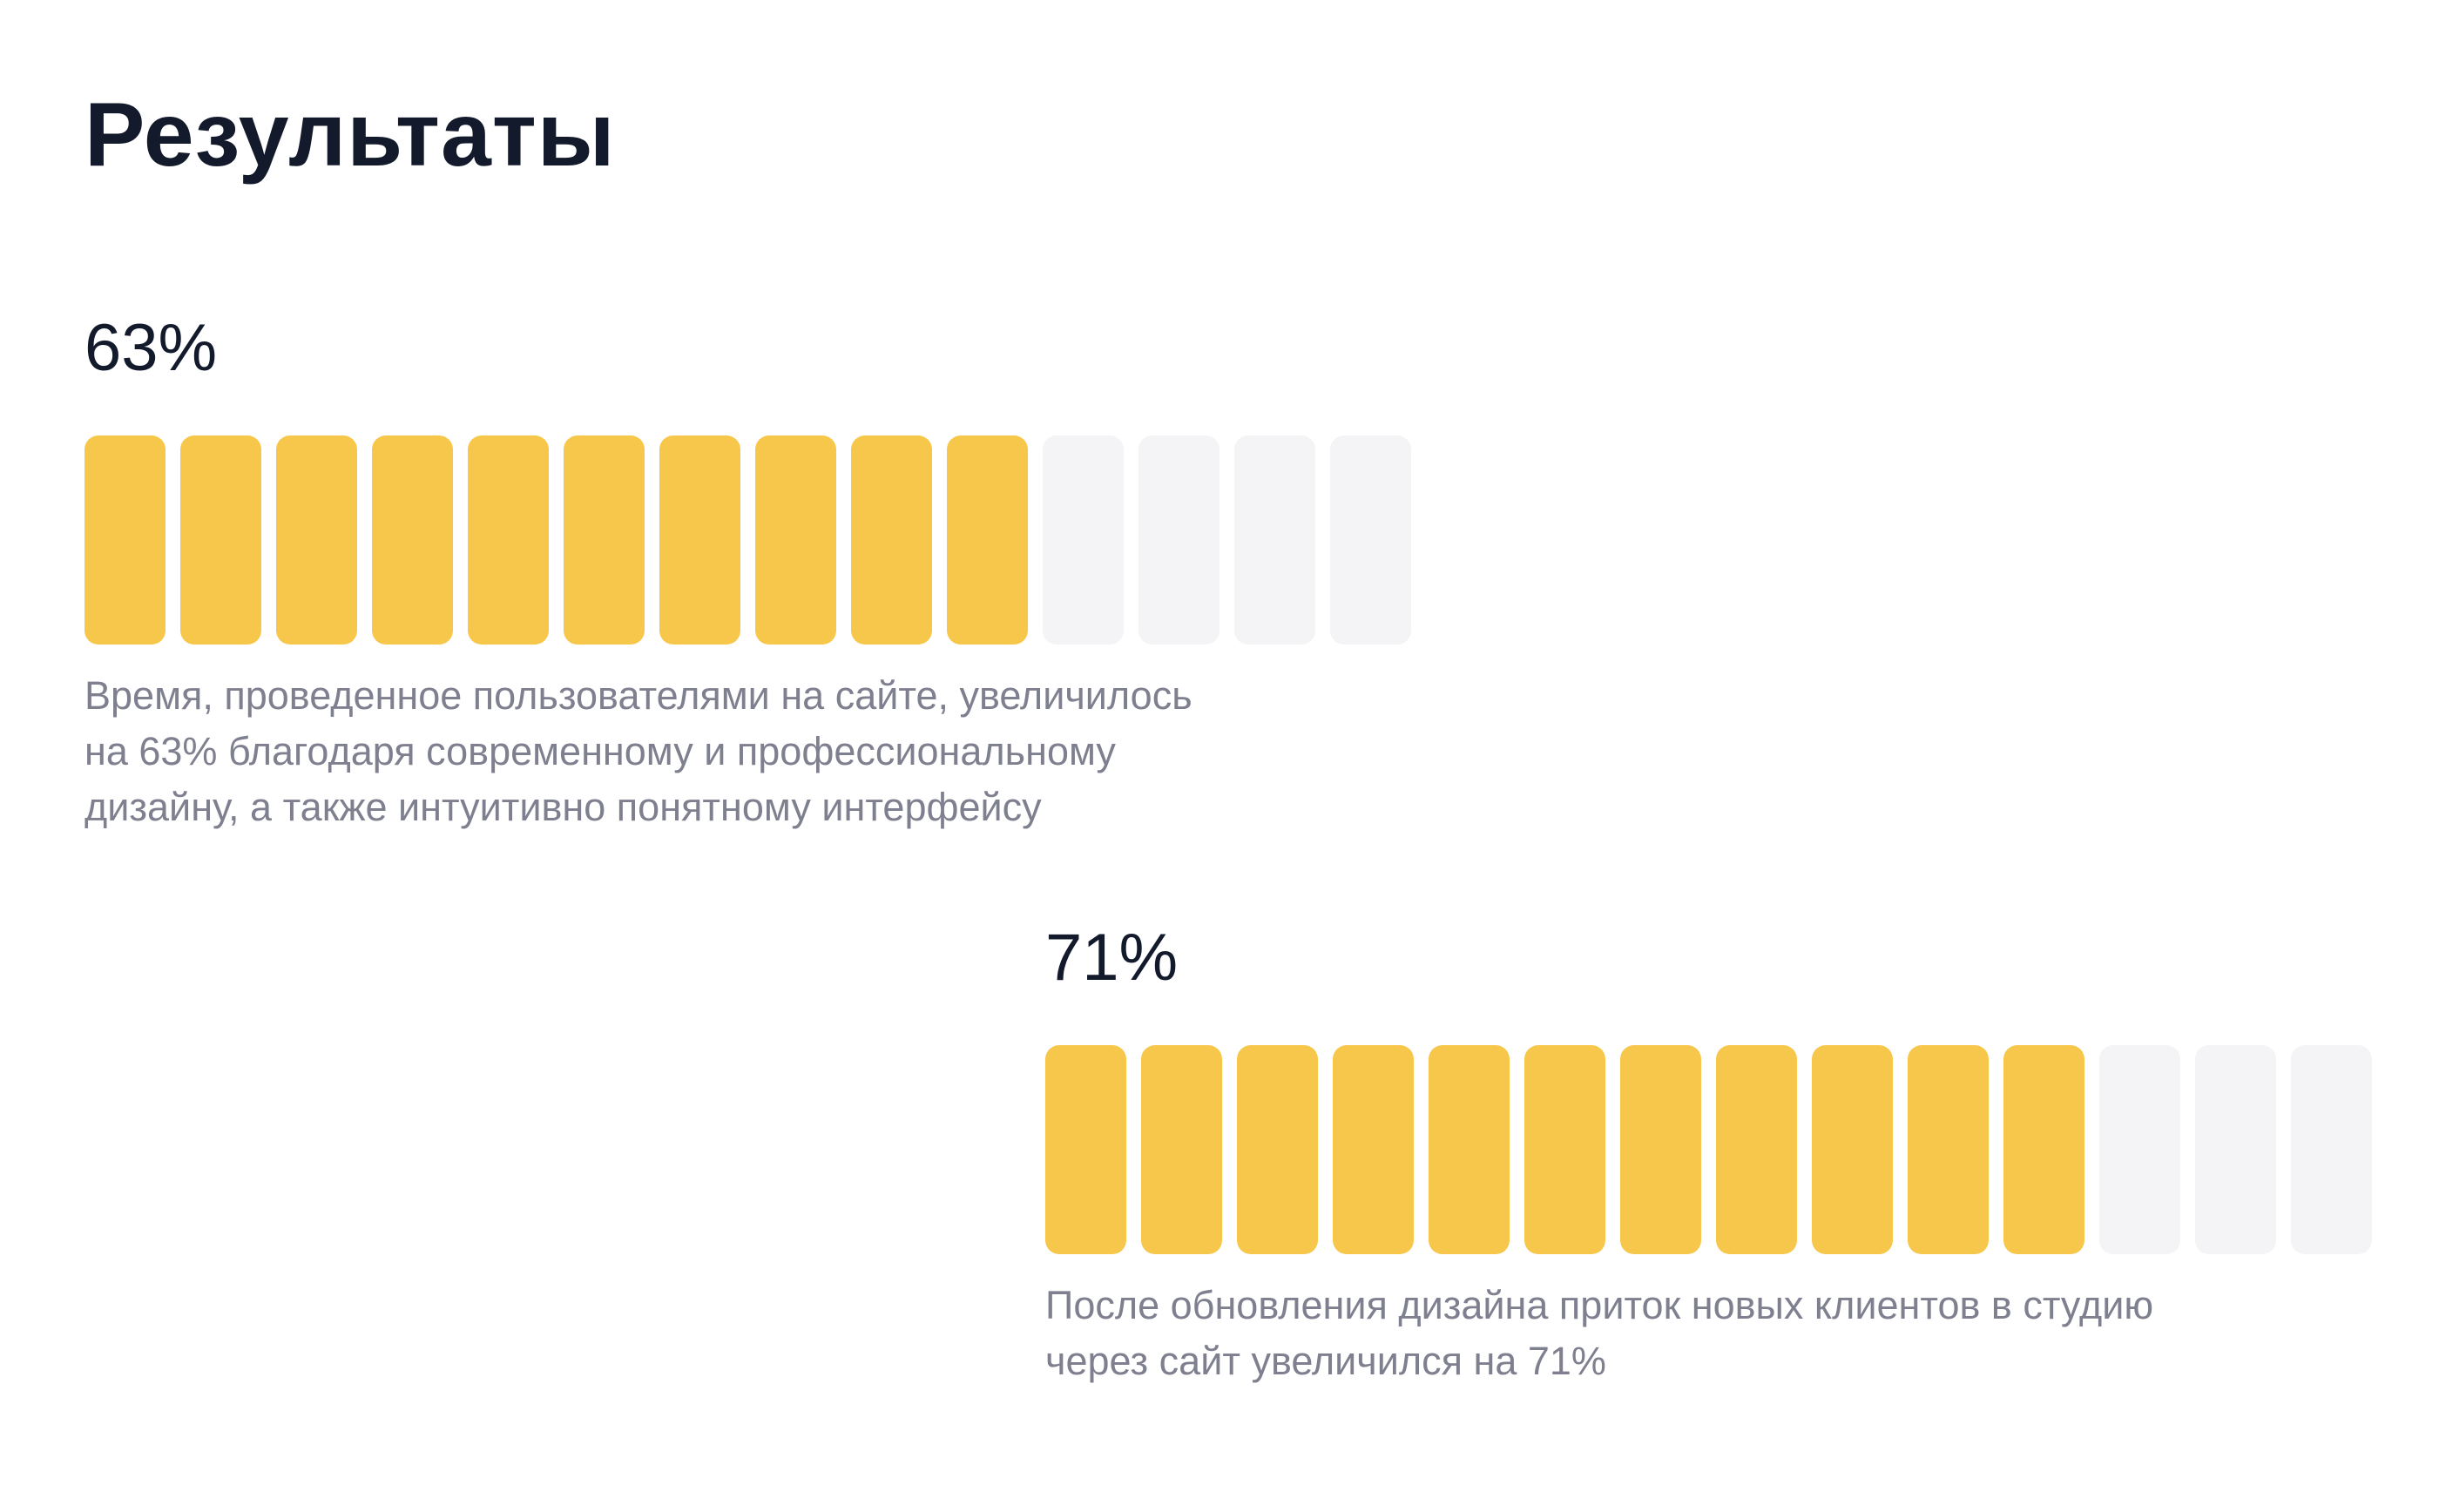 Image resolution: width=2439 pixels, height=1512 pixels. I want to click on stat-value: 63%, so click(151, 348).